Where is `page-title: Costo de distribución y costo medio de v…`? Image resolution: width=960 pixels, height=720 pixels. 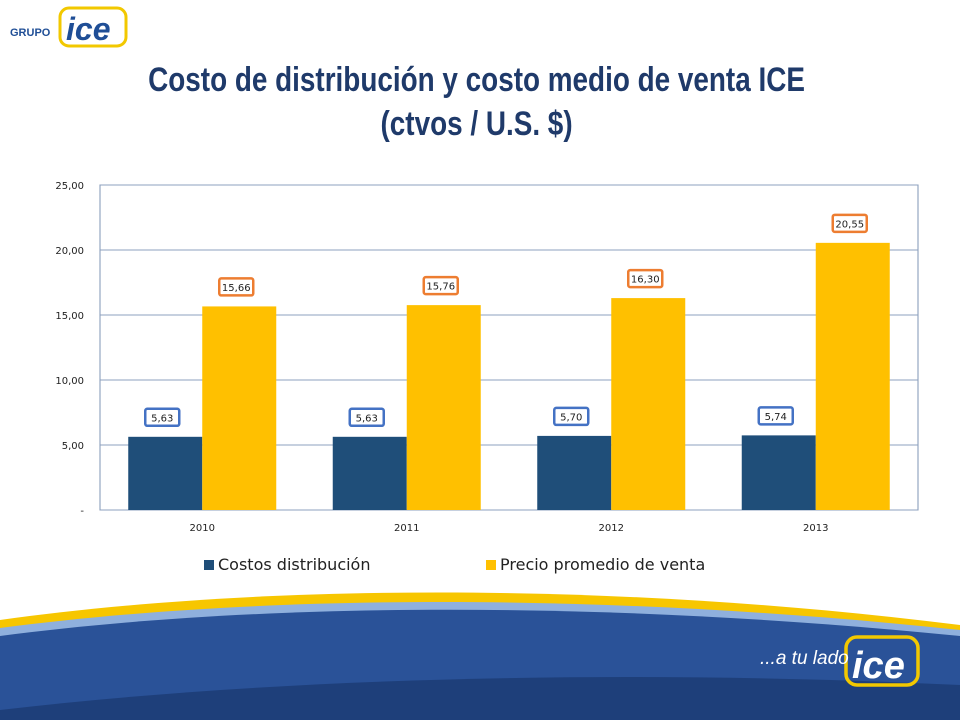 page-title: Costo de distribución y costo medio de v… is located at coordinates (476, 102).